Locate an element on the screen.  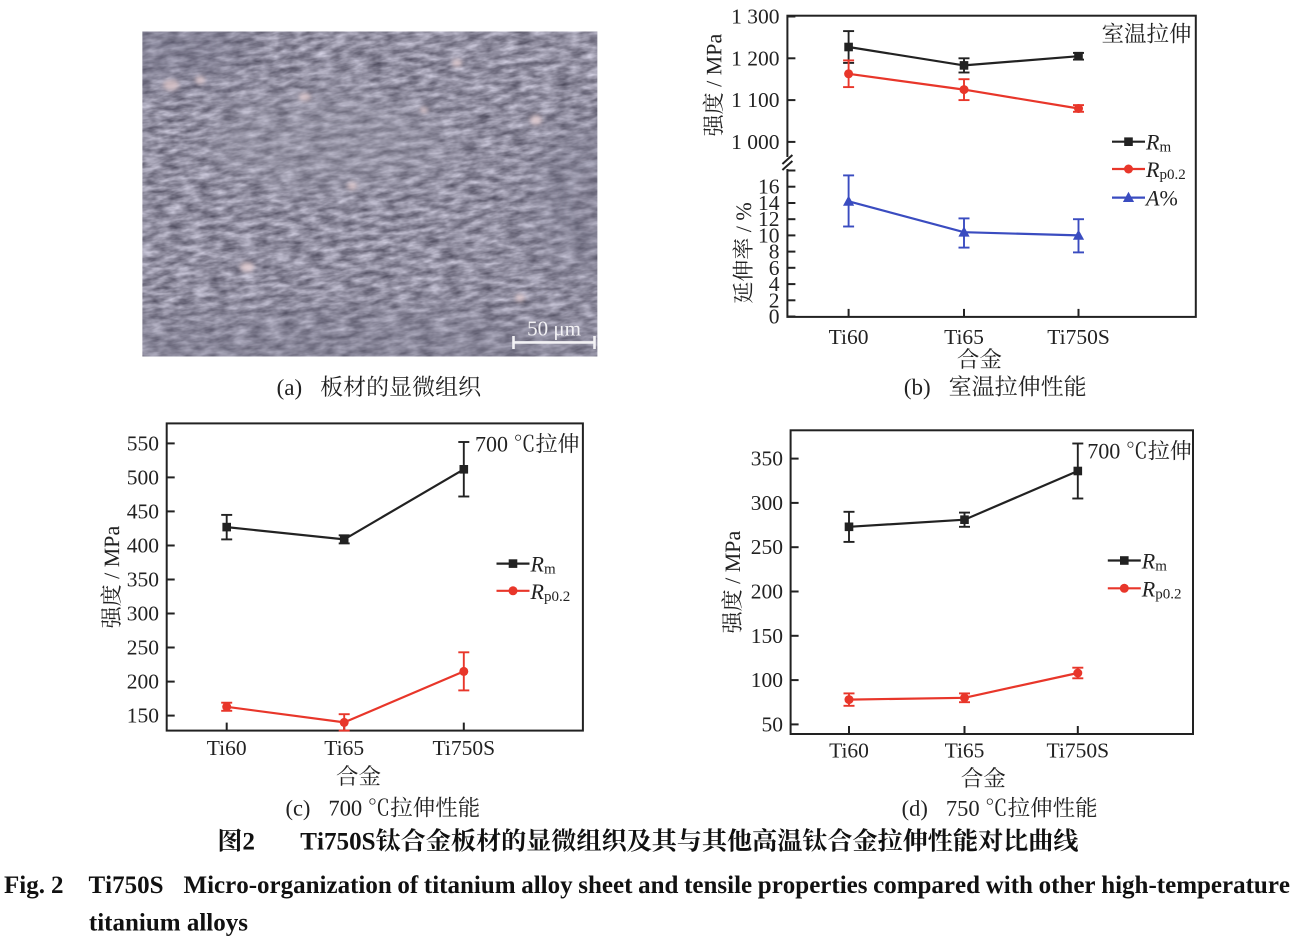
svg-text: 4 is located at coordinates (774, 284).